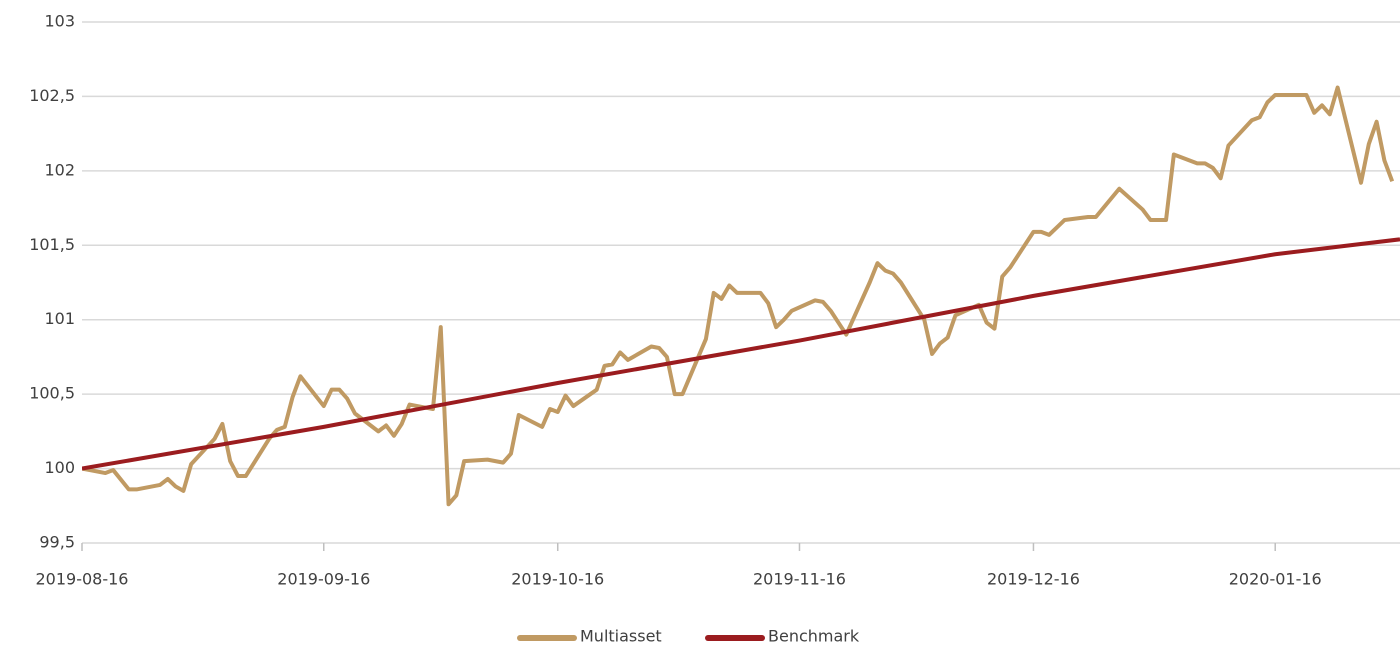  What do you see at coordinates (52, 244) in the screenshot?
I see `y-tick-label: 101,5` at bounding box center [52, 244].